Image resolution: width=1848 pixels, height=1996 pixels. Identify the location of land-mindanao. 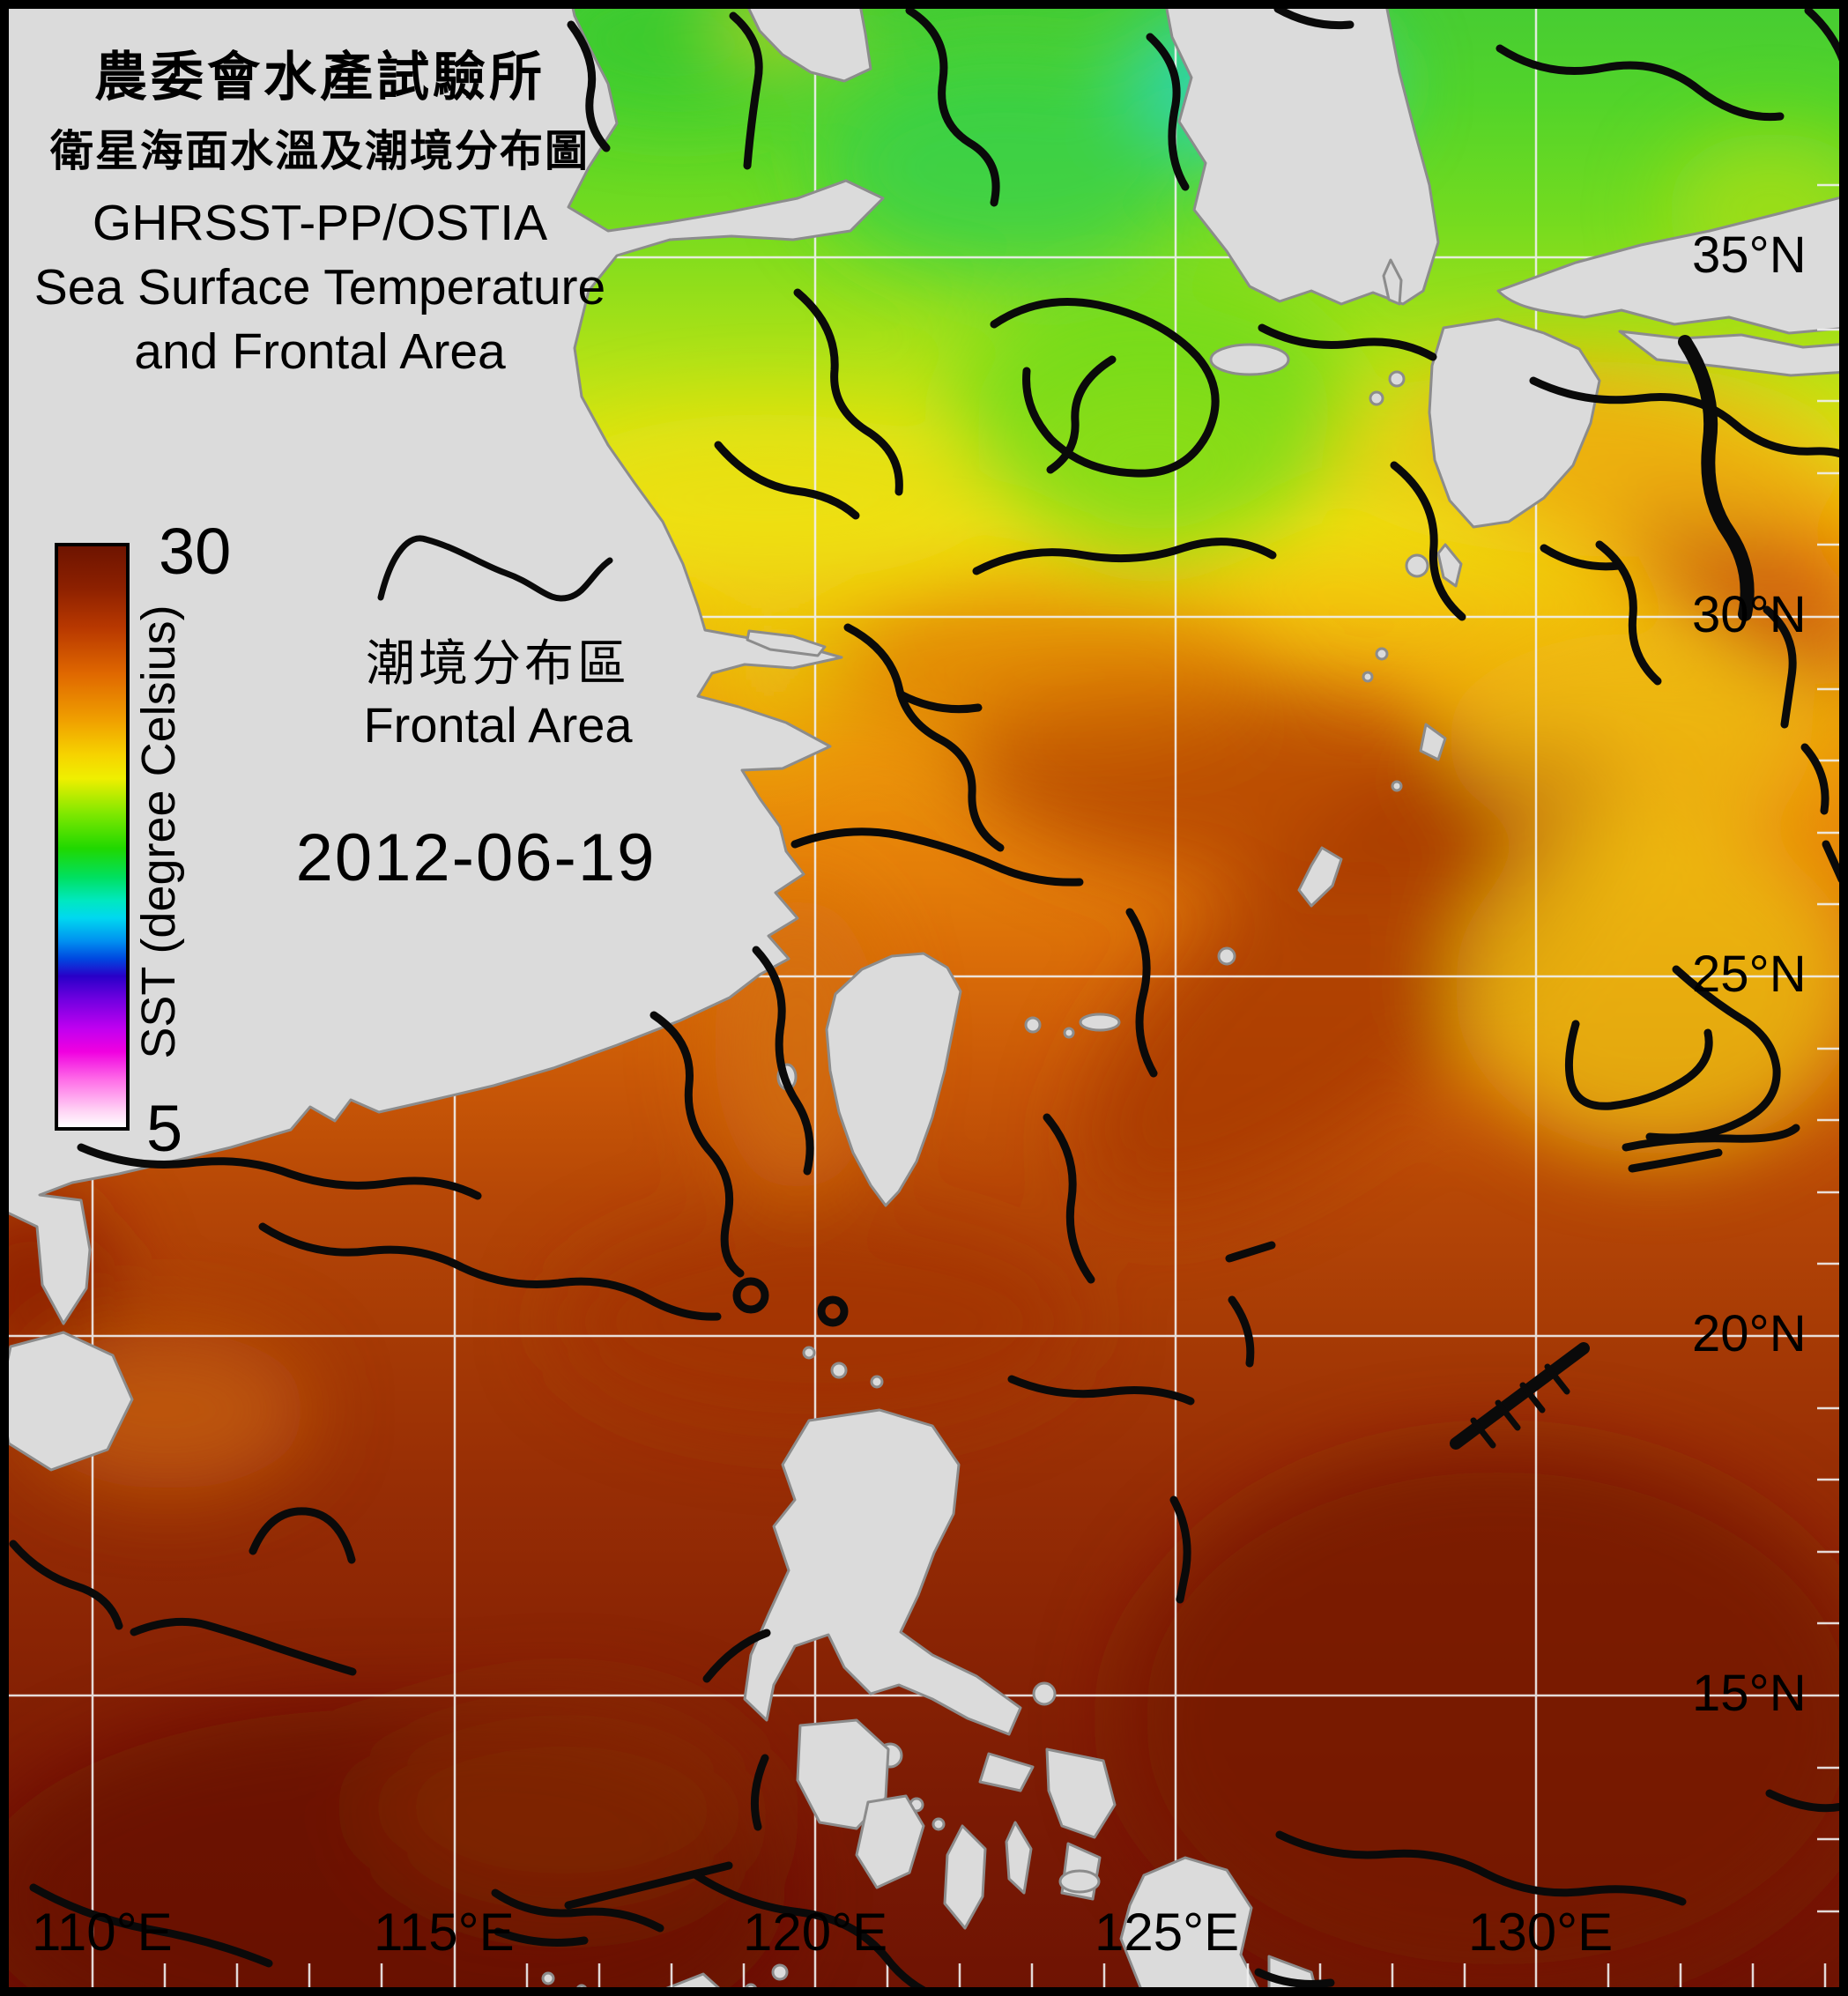
(1192, 1926).